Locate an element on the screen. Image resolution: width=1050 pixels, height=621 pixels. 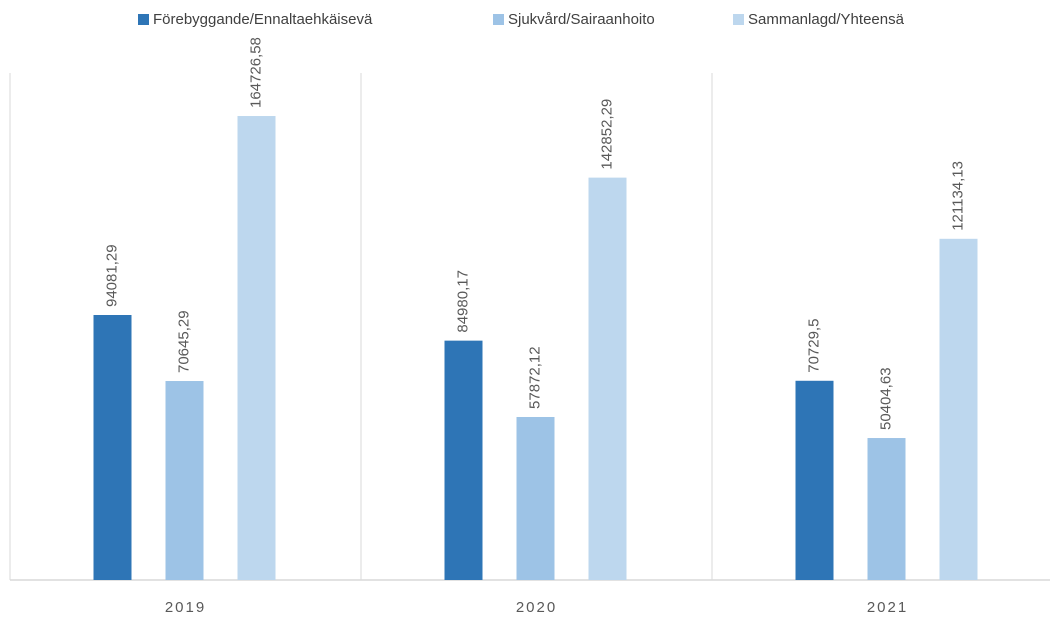
value-label: 121134,13 is located at coordinates (957, 196).